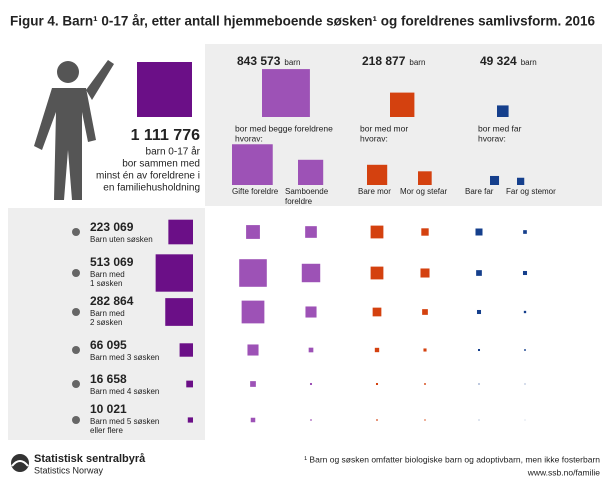 The image size is (610, 488). Describe the element at coordinates (500, 128) in the screenshot. I see `group-text: bor med far` at that location.